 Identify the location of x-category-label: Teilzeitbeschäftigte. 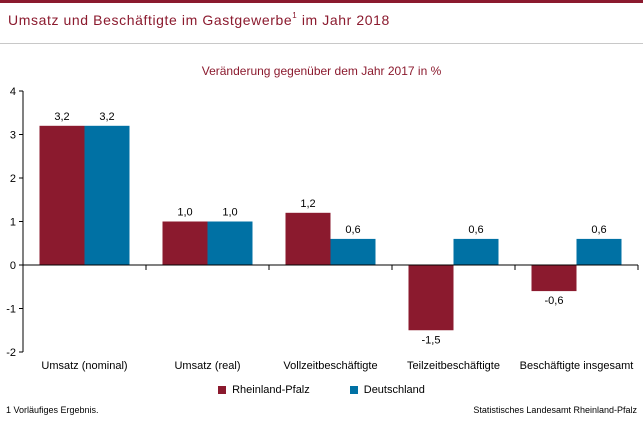
(453, 366).